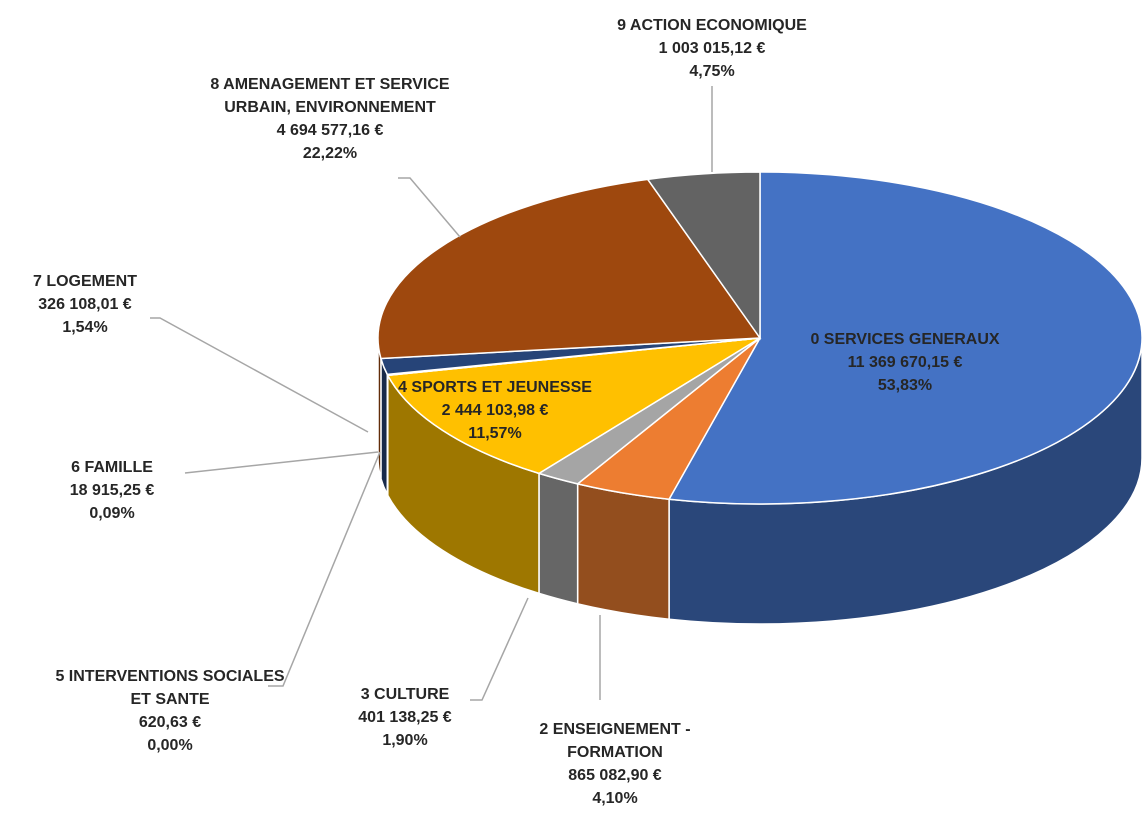  I want to click on category-label: 5 INTERVENTIONS SOCIALES ET SANTE, so click(170, 688).